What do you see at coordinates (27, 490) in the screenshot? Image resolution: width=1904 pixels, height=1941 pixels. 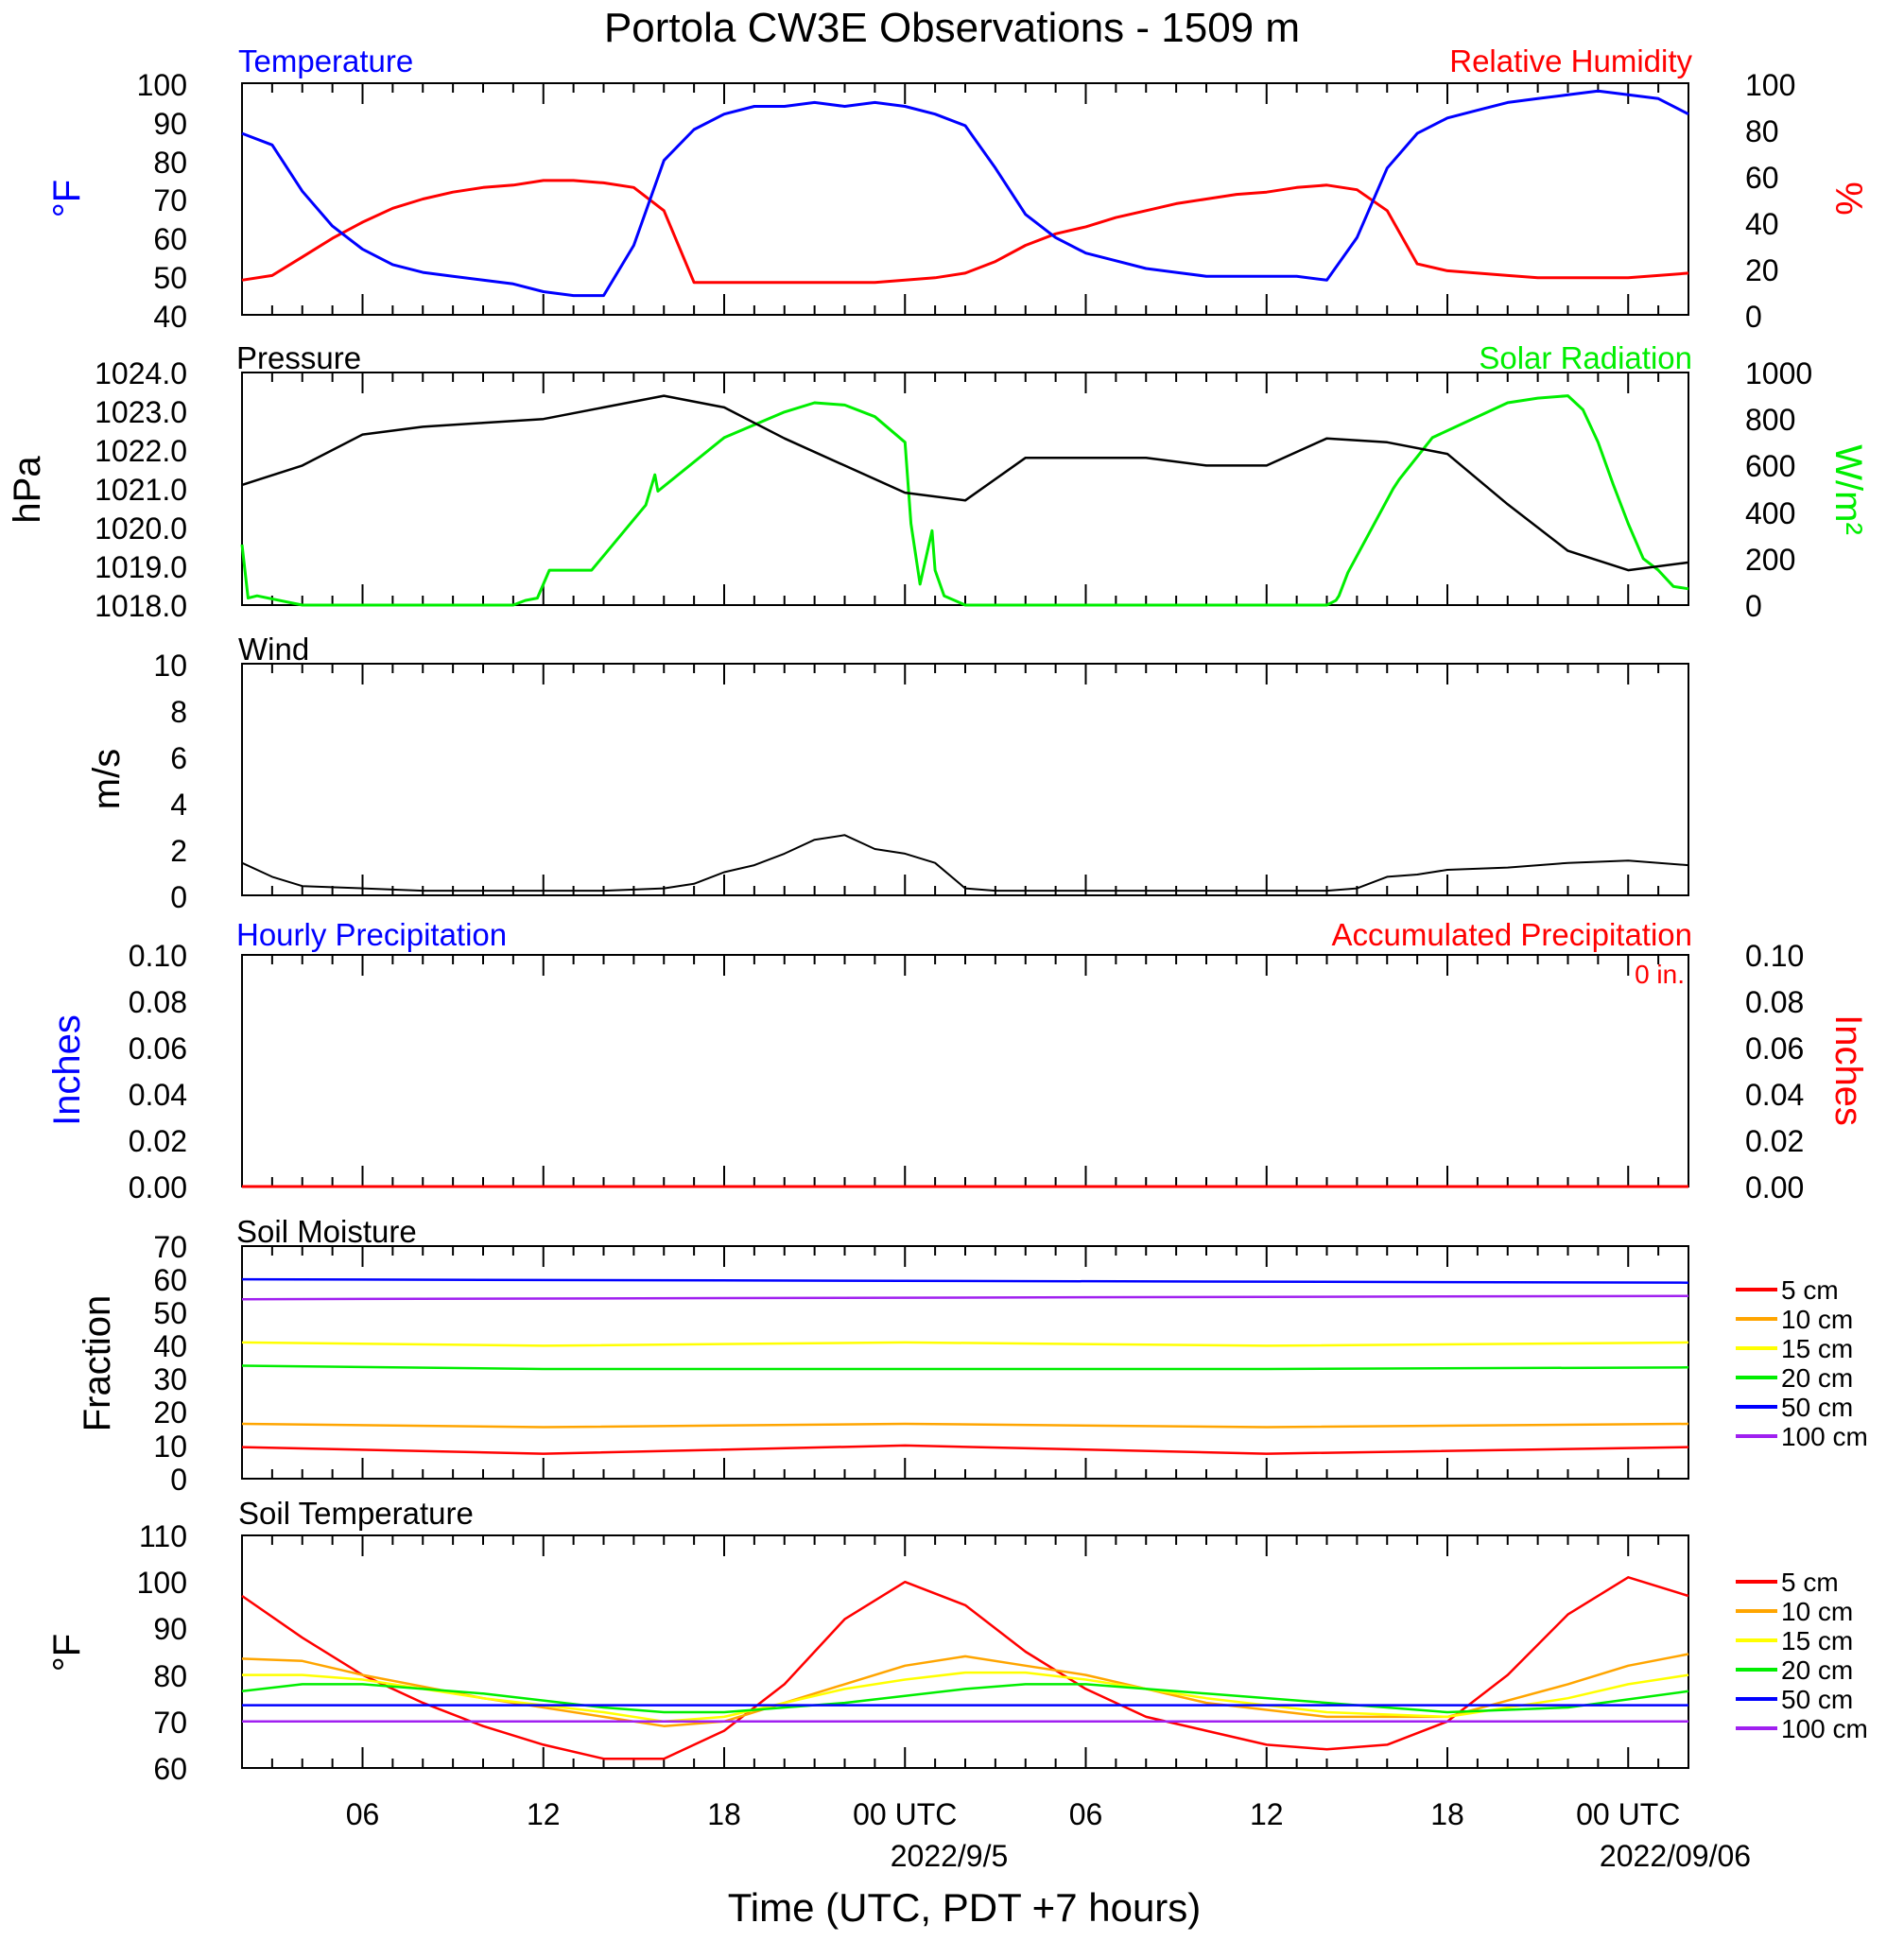 I see `left-axis-unit: hPa` at bounding box center [27, 490].